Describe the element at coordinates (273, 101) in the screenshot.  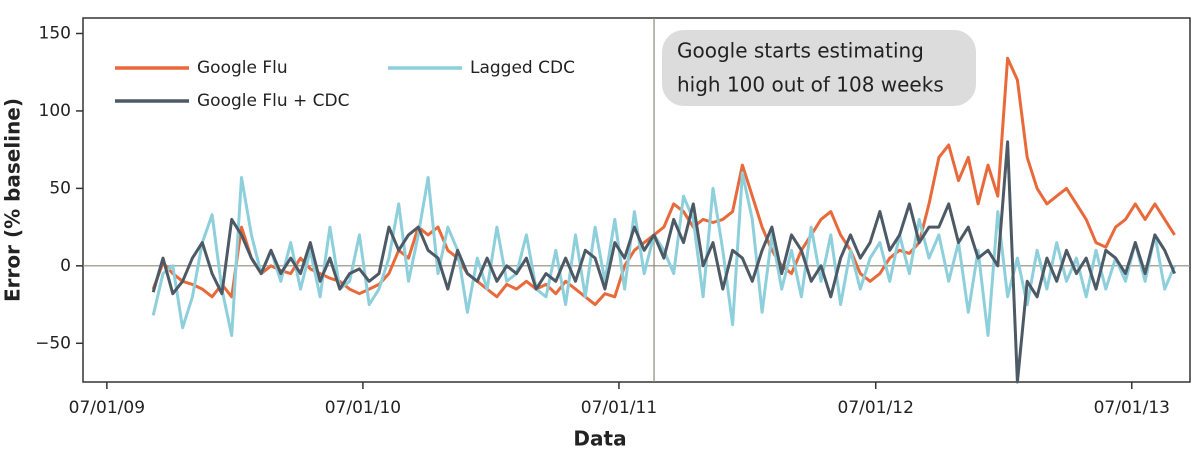
I see `legend-label: Google Flu + CDC` at that location.